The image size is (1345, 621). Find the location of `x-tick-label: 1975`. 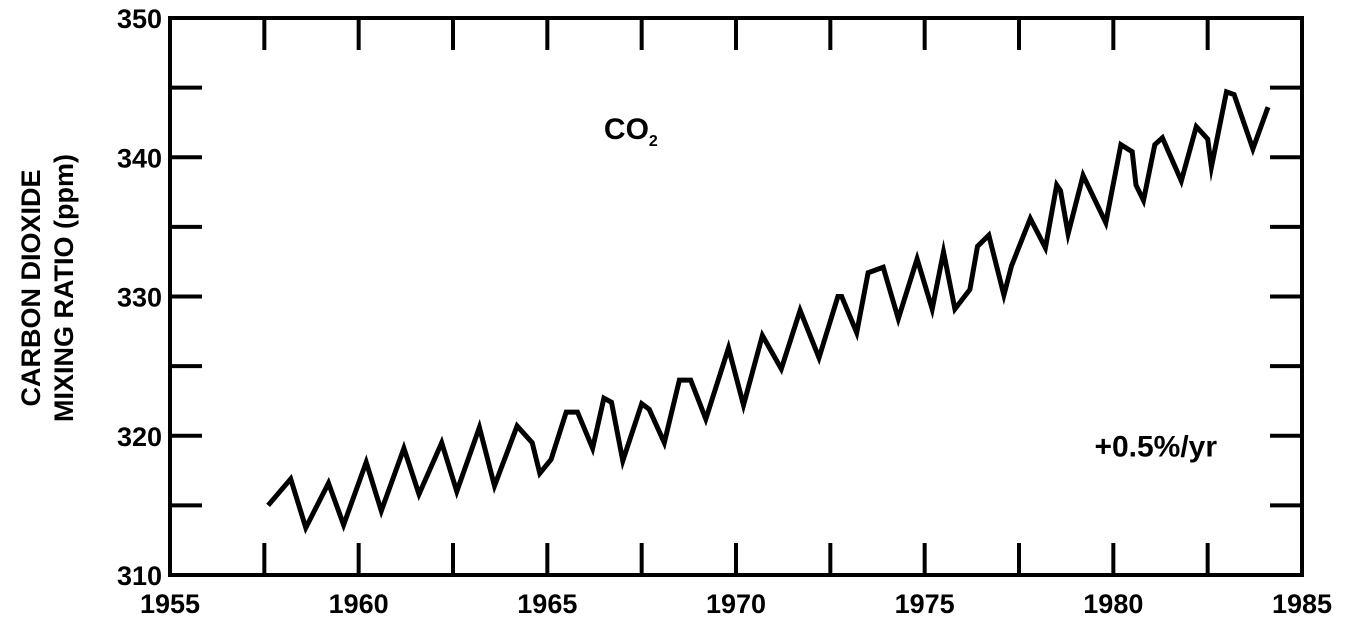

x-tick-label: 1975 is located at coordinates (925, 604).